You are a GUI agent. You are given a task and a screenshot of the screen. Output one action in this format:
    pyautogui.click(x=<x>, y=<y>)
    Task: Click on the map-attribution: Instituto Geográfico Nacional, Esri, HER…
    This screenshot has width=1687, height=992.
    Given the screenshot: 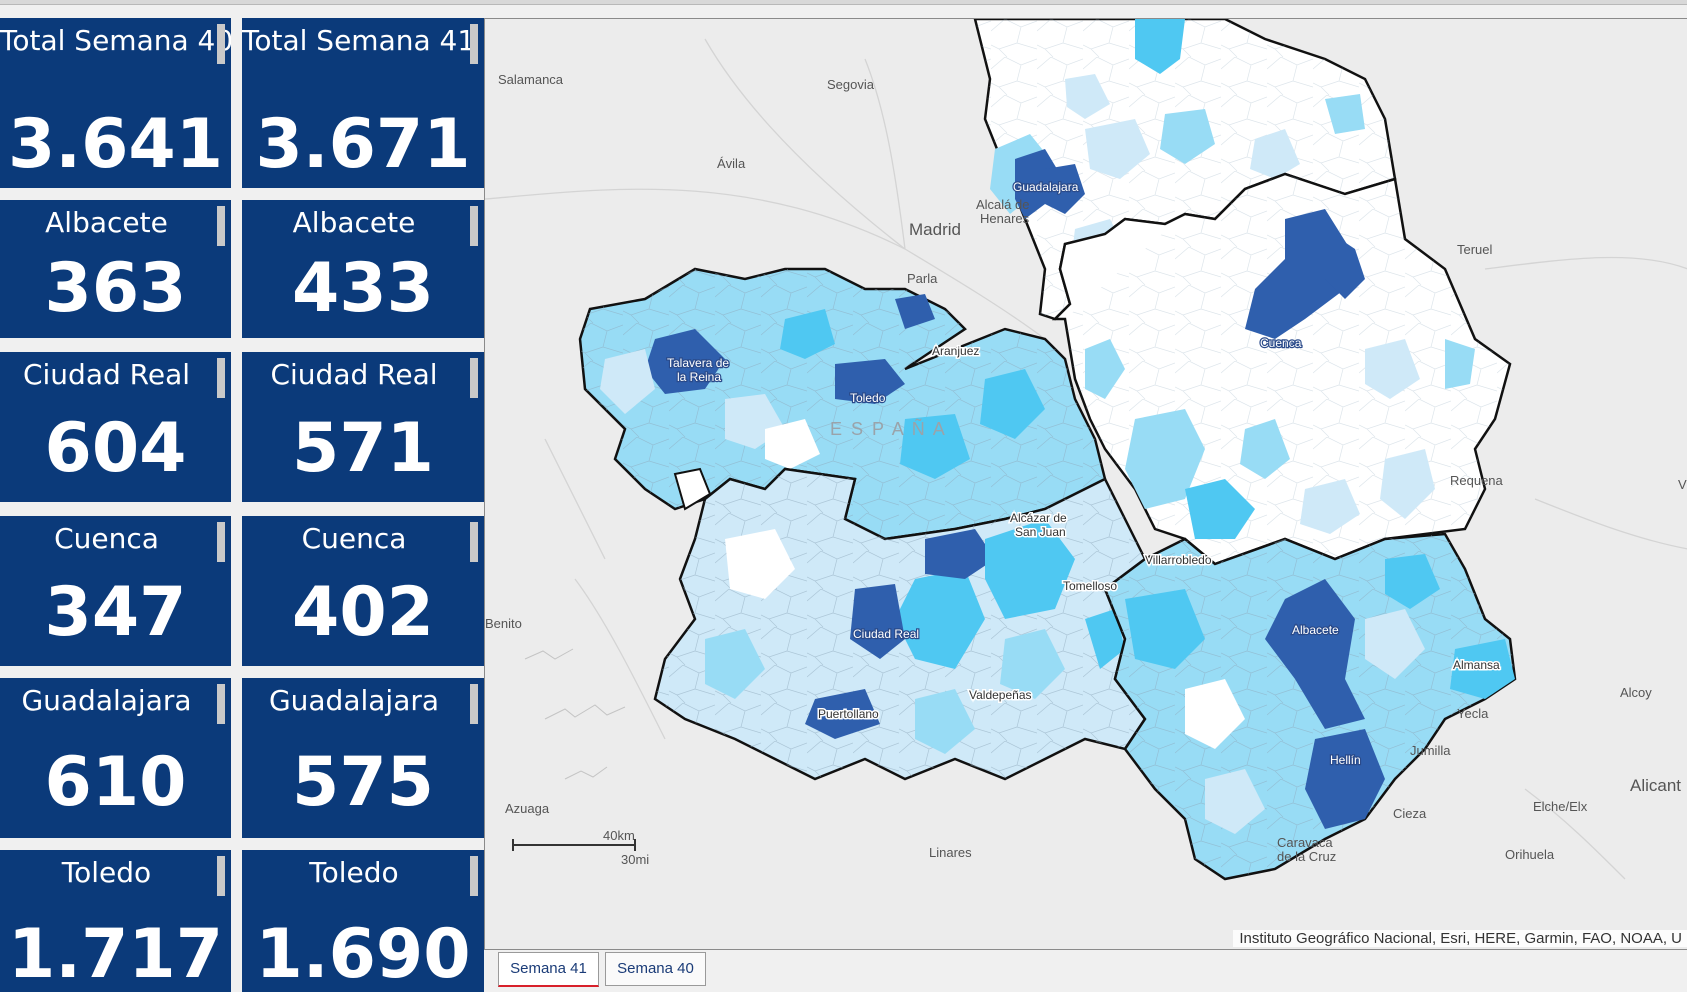 What is the action you would take?
    pyautogui.click(x=1460, y=938)
    